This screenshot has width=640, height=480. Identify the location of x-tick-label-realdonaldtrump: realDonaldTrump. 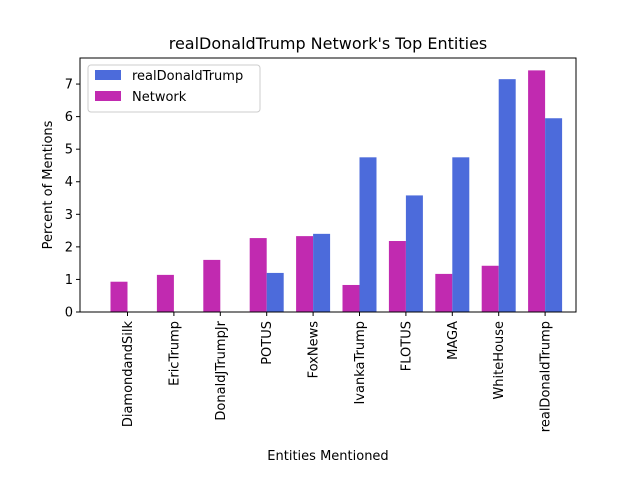
(546, 376).